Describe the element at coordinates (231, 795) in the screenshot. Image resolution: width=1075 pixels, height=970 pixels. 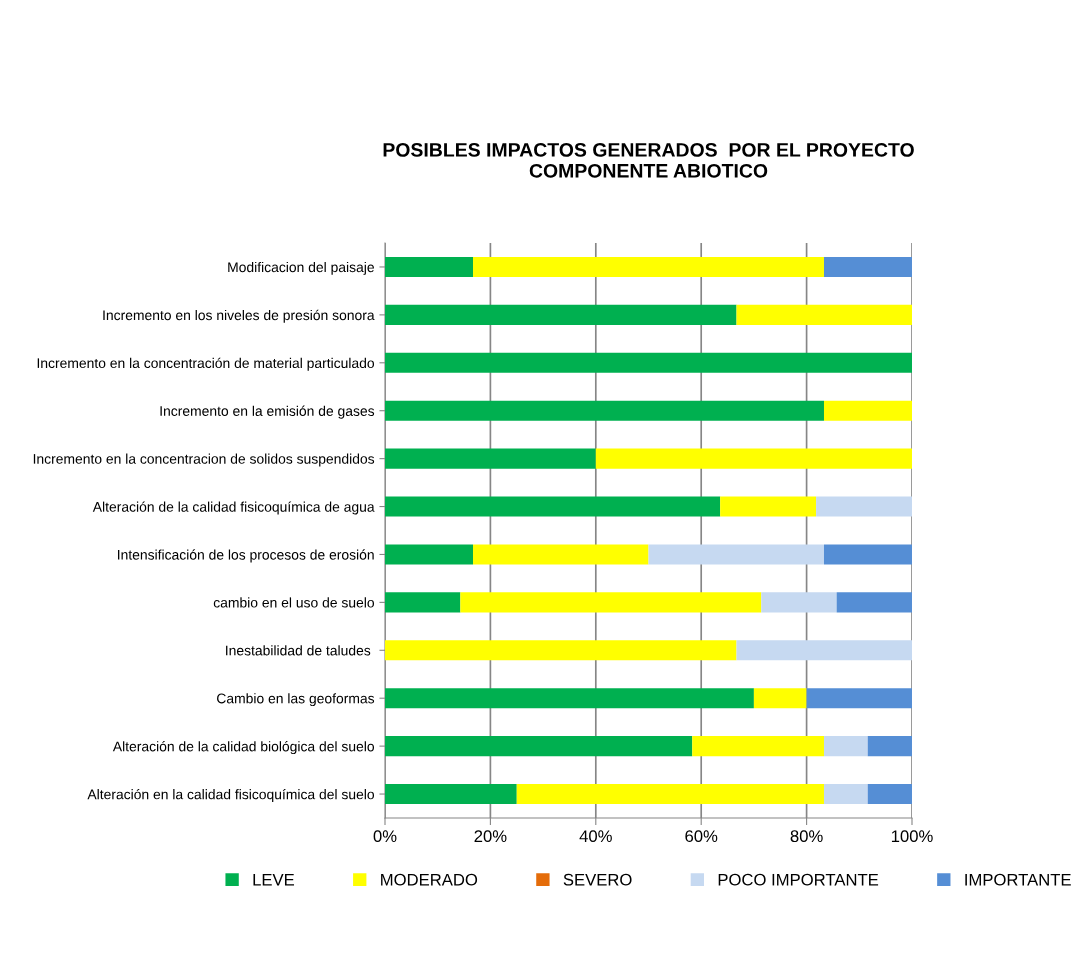
I see `y-tick-label: Alteración en la calidad fisicoquímica del suelo` at that location.